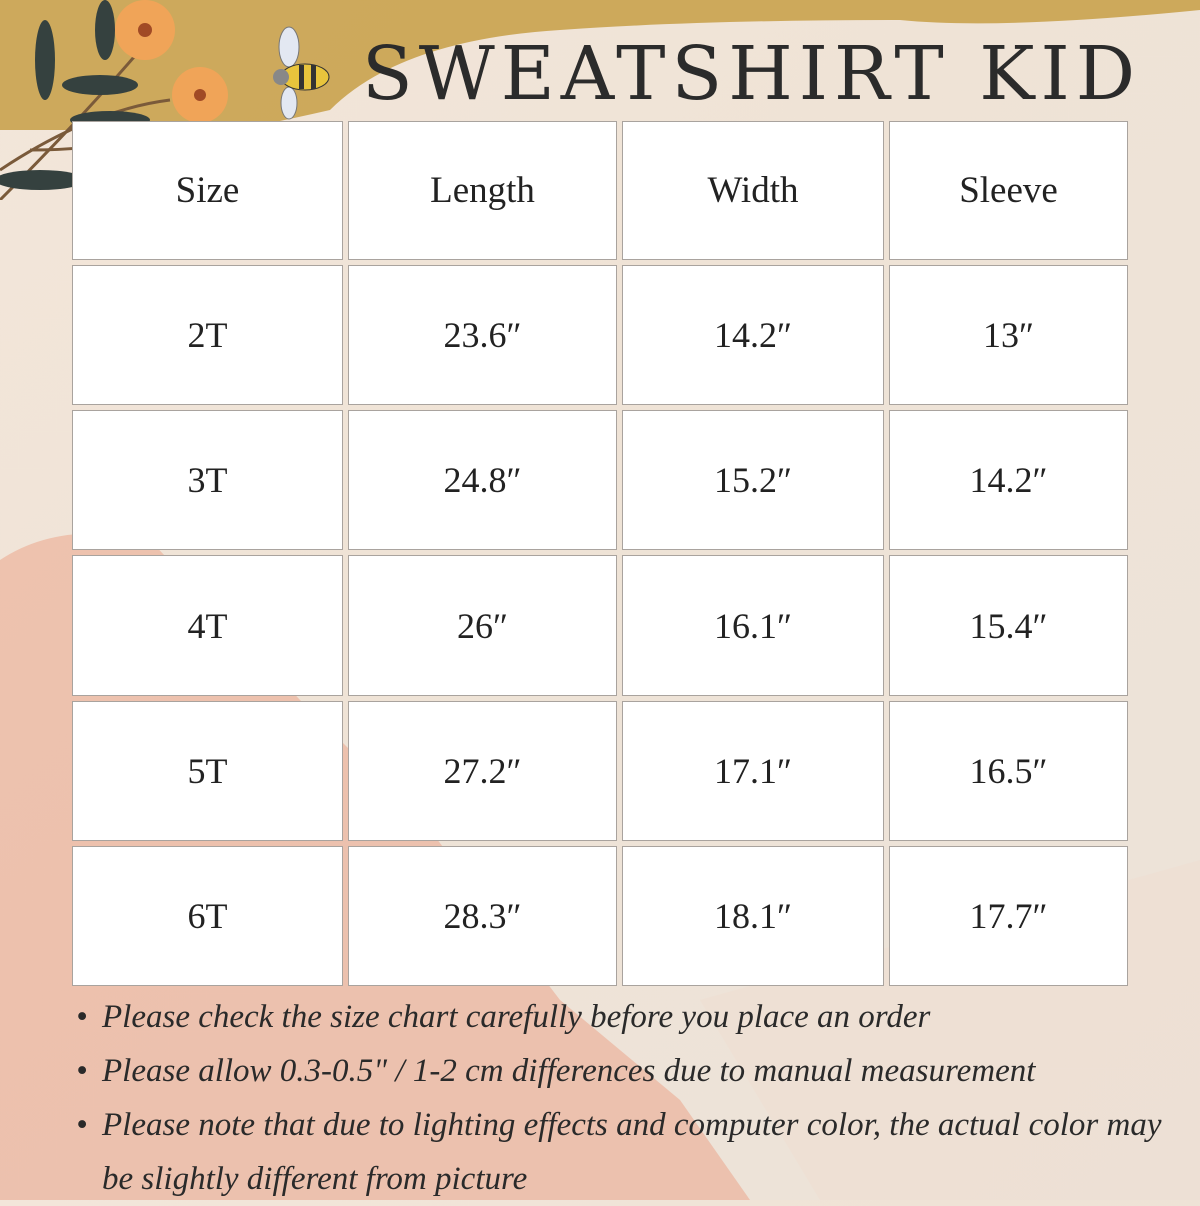  What do you see at coordinates (207, 480) in the screenshot?
I see `table-cell: 3T` at bounding box center [207, 480].